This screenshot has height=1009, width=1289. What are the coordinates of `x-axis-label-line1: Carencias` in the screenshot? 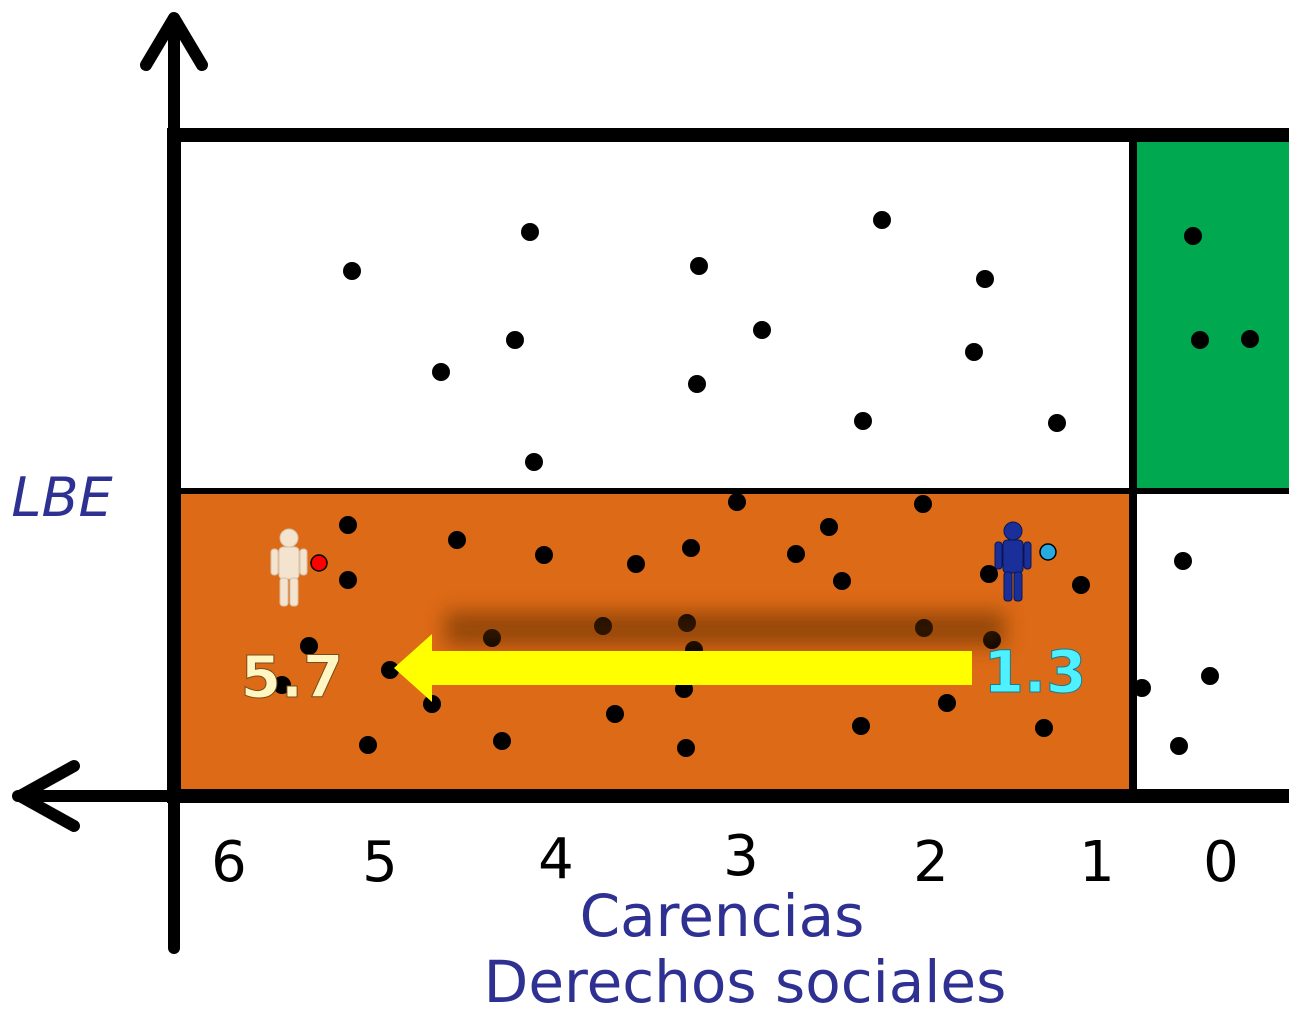 It's located at (722, 916).